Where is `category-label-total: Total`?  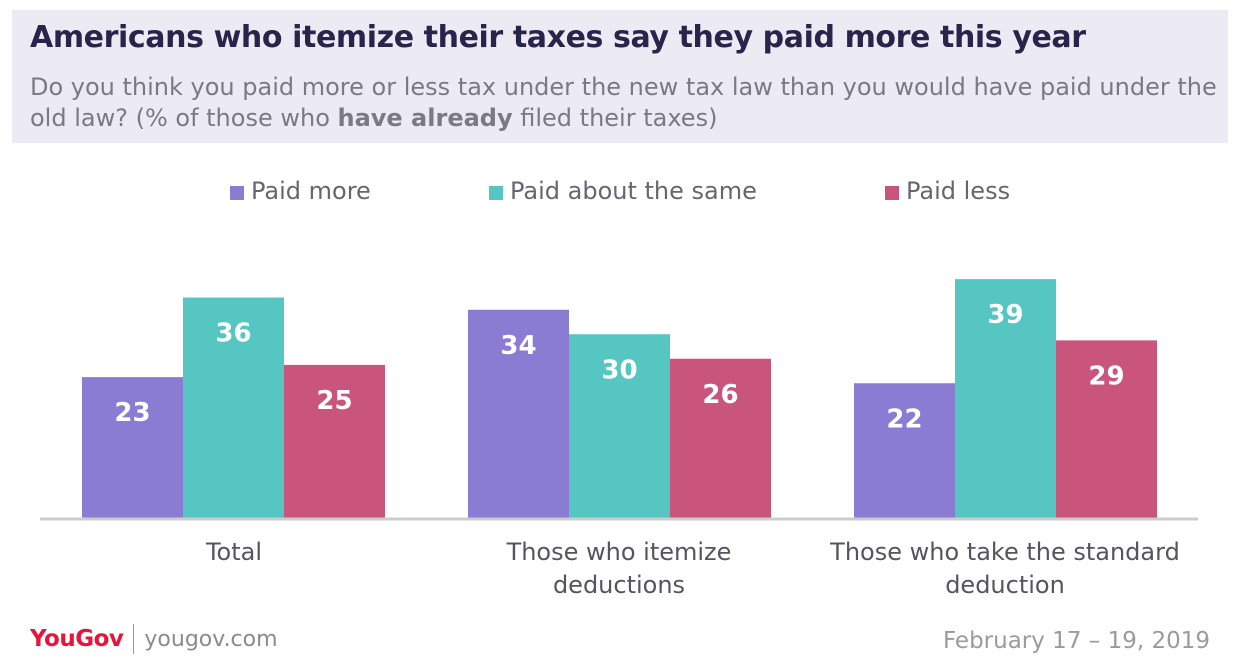
category-label-total: Total is located at coordinates (234, 552).